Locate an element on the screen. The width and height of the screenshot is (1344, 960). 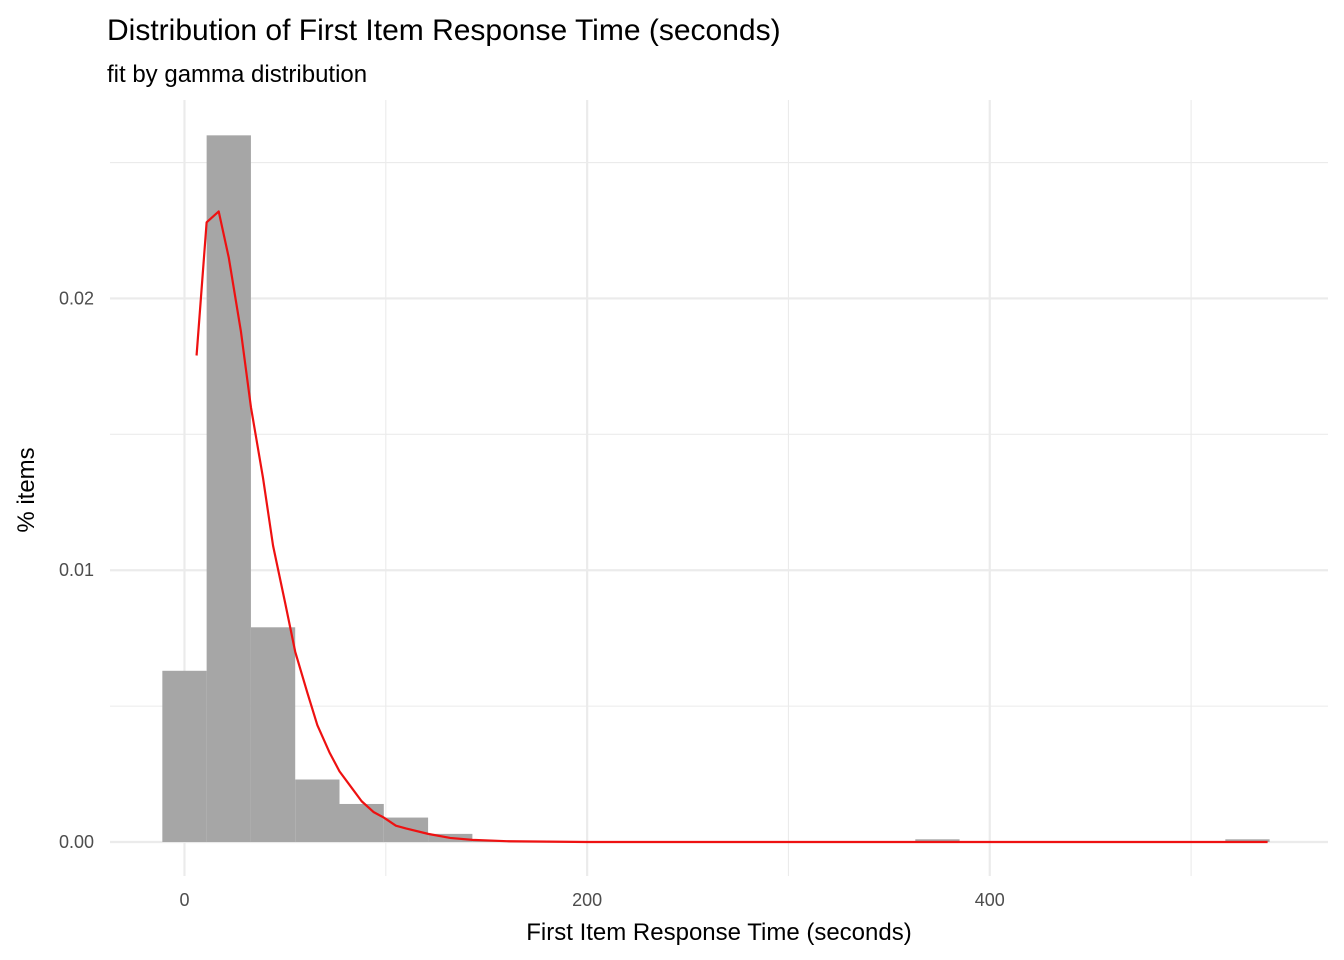
x-axis-title: First Item Response Time (seconds) is located at coordinates (718, 932).